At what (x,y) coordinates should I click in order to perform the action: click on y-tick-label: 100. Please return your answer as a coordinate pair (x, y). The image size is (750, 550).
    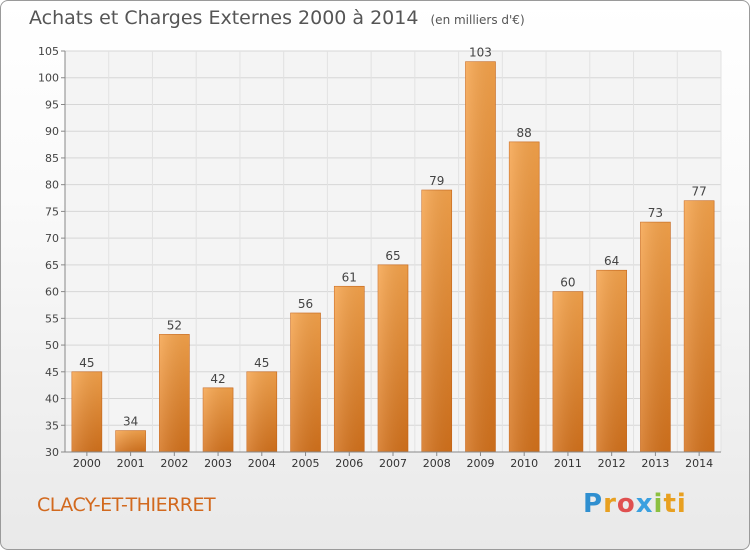
    Looking at the image, I should click on (48, 78).